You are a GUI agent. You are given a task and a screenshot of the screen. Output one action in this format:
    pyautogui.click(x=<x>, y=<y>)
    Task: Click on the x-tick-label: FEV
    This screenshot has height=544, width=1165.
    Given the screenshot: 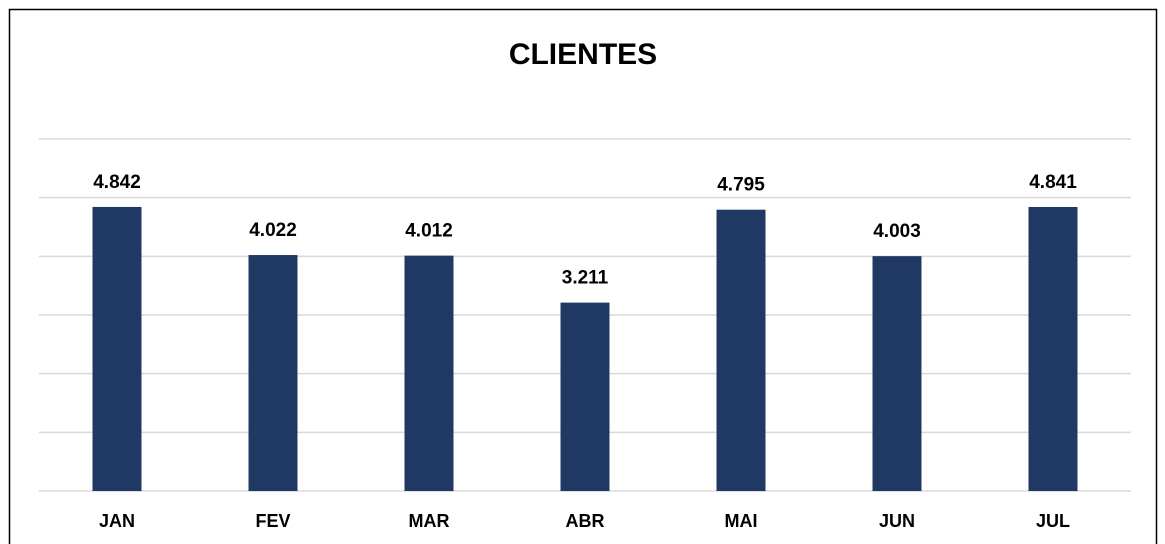 What is the action you would take?
    pyautogui.click(x=272, y=521)
    